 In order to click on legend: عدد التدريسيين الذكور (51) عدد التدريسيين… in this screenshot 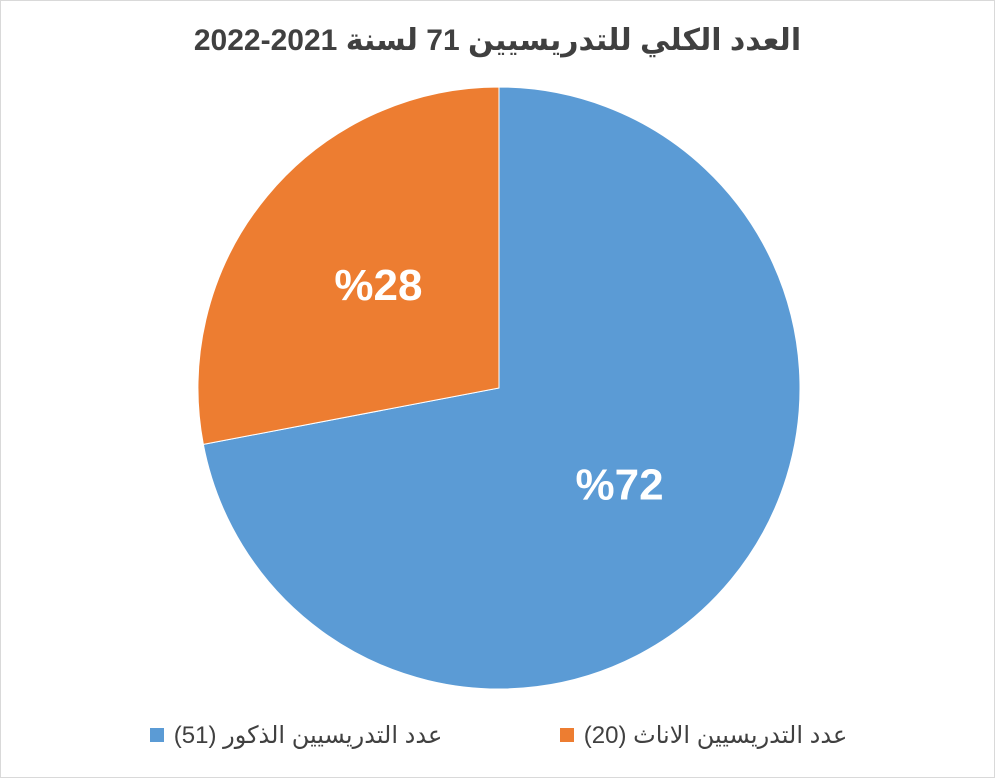, I will do `click(498, 735)`.